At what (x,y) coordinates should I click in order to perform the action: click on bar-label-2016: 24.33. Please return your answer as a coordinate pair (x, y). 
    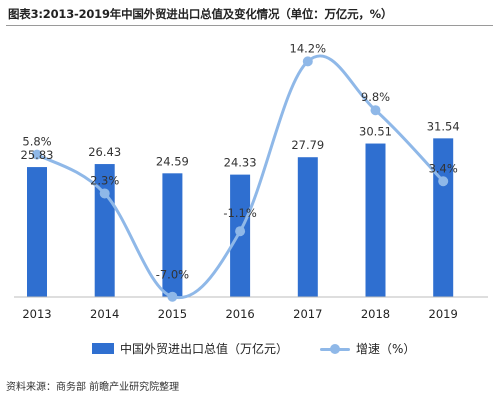
    Looking at the image, I should click on (240, 163).